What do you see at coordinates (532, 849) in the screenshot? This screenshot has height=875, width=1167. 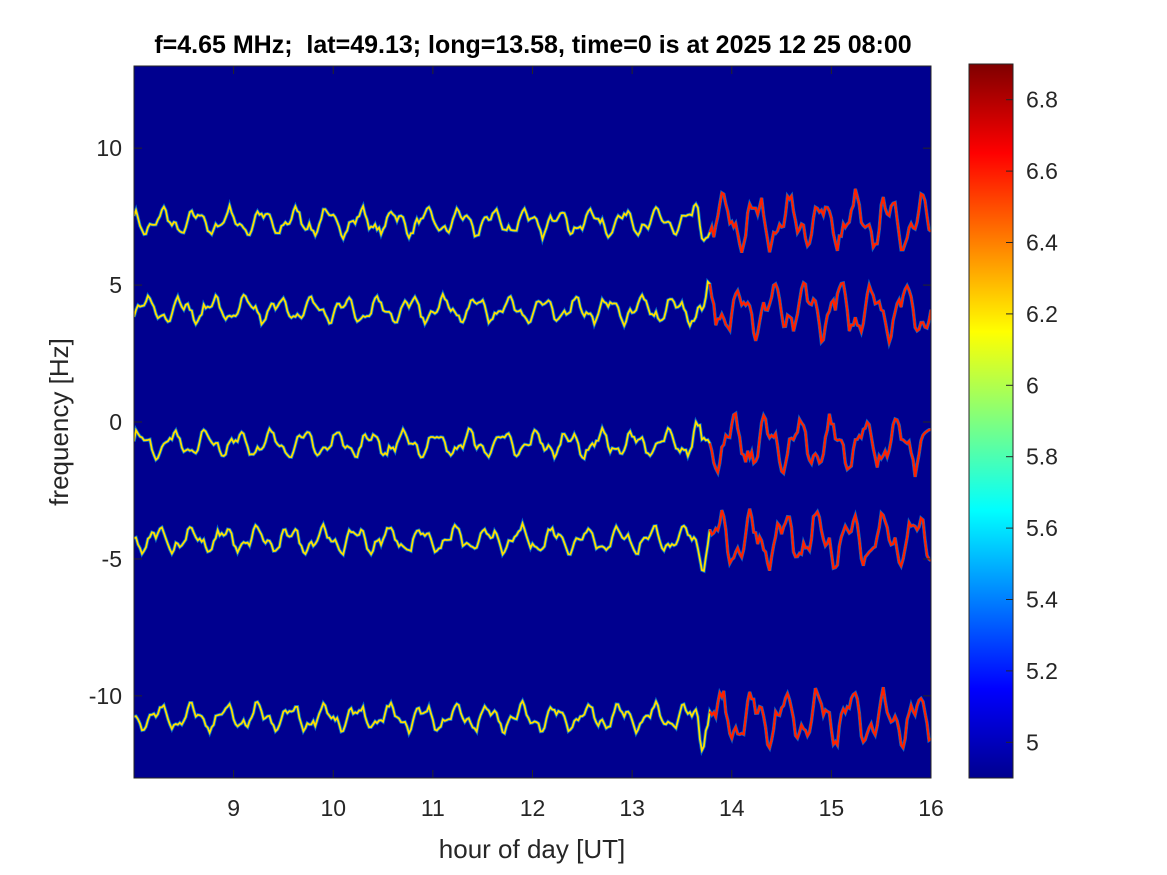 I see `x-axis-label: hour of day [UT]` at bounding box center [532, 849].